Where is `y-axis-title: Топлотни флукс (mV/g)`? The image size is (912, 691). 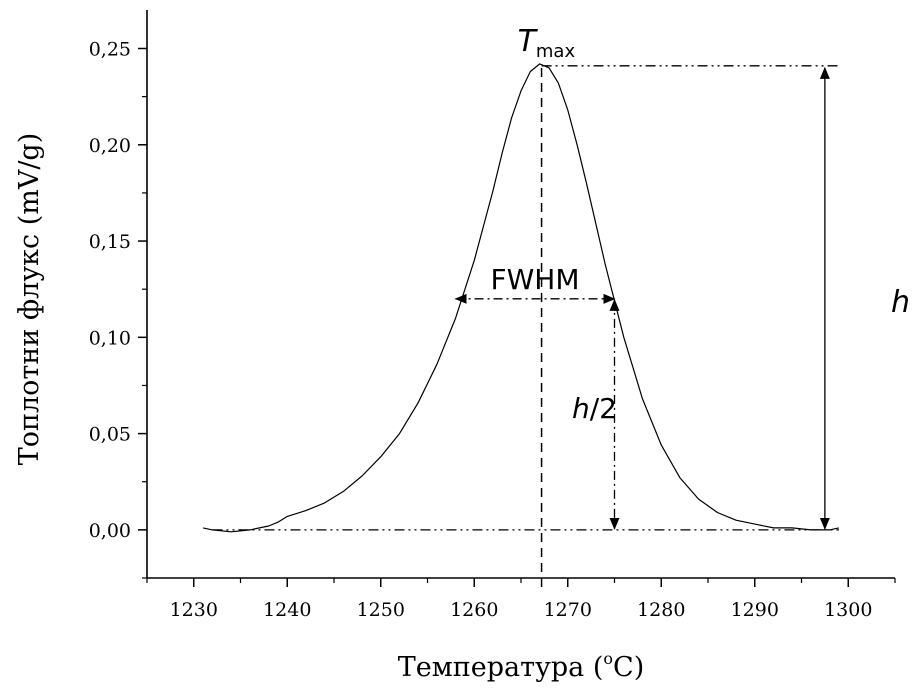 y-axis-title: Топлотни флукс (mV/g) is located at coordinates (29, 299).